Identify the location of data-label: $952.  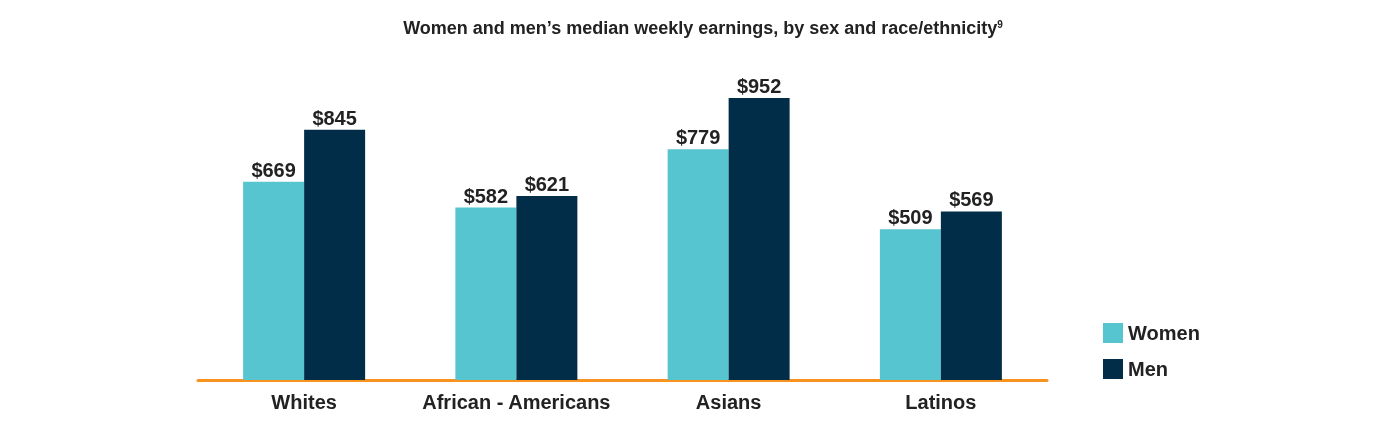
(759, 86).